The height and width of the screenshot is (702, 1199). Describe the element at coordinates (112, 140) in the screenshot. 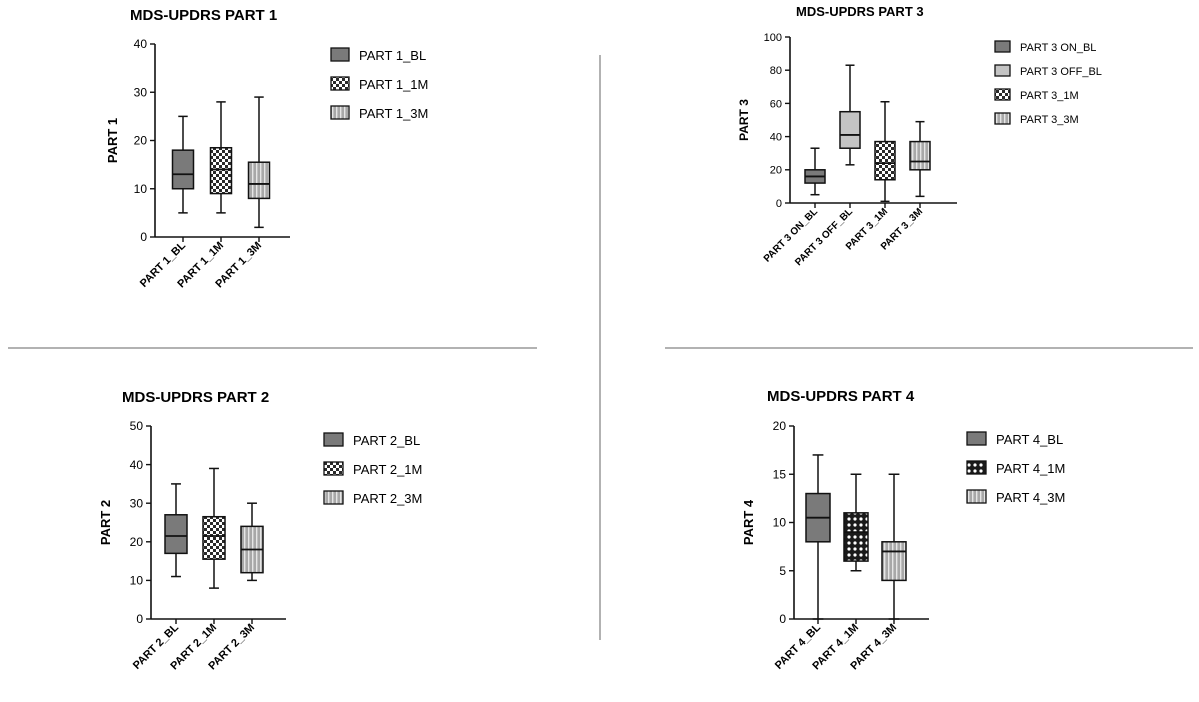

I see `y-axis-label: PART 1` at that location.